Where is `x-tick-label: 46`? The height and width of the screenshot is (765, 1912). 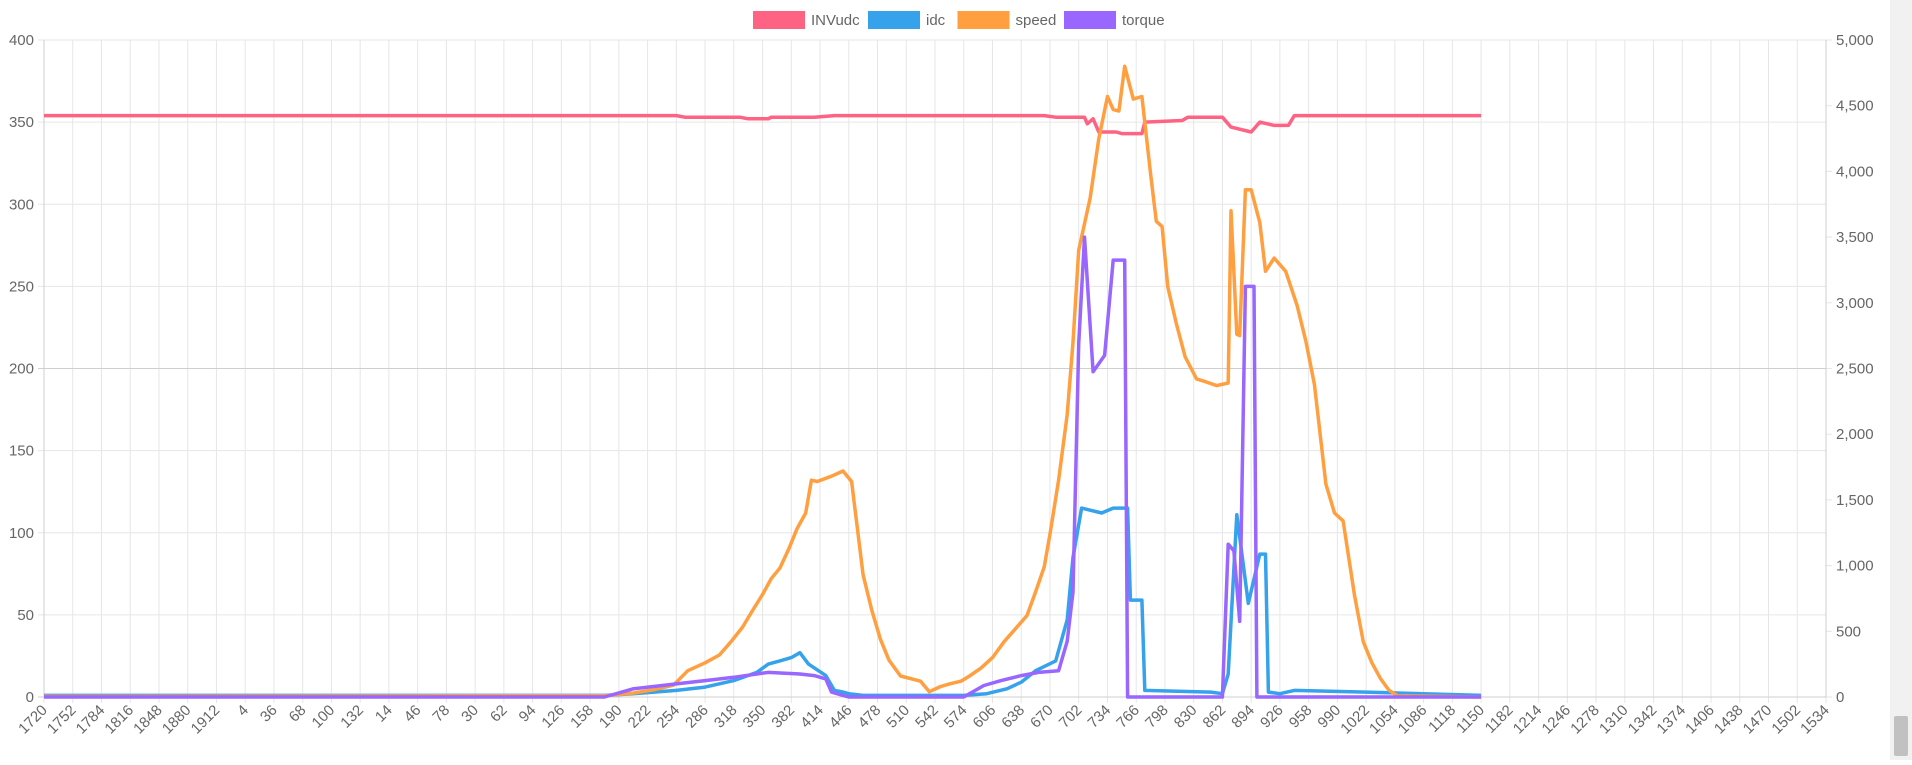 x-tick-label: 46 is located at coordinates (413, 714).